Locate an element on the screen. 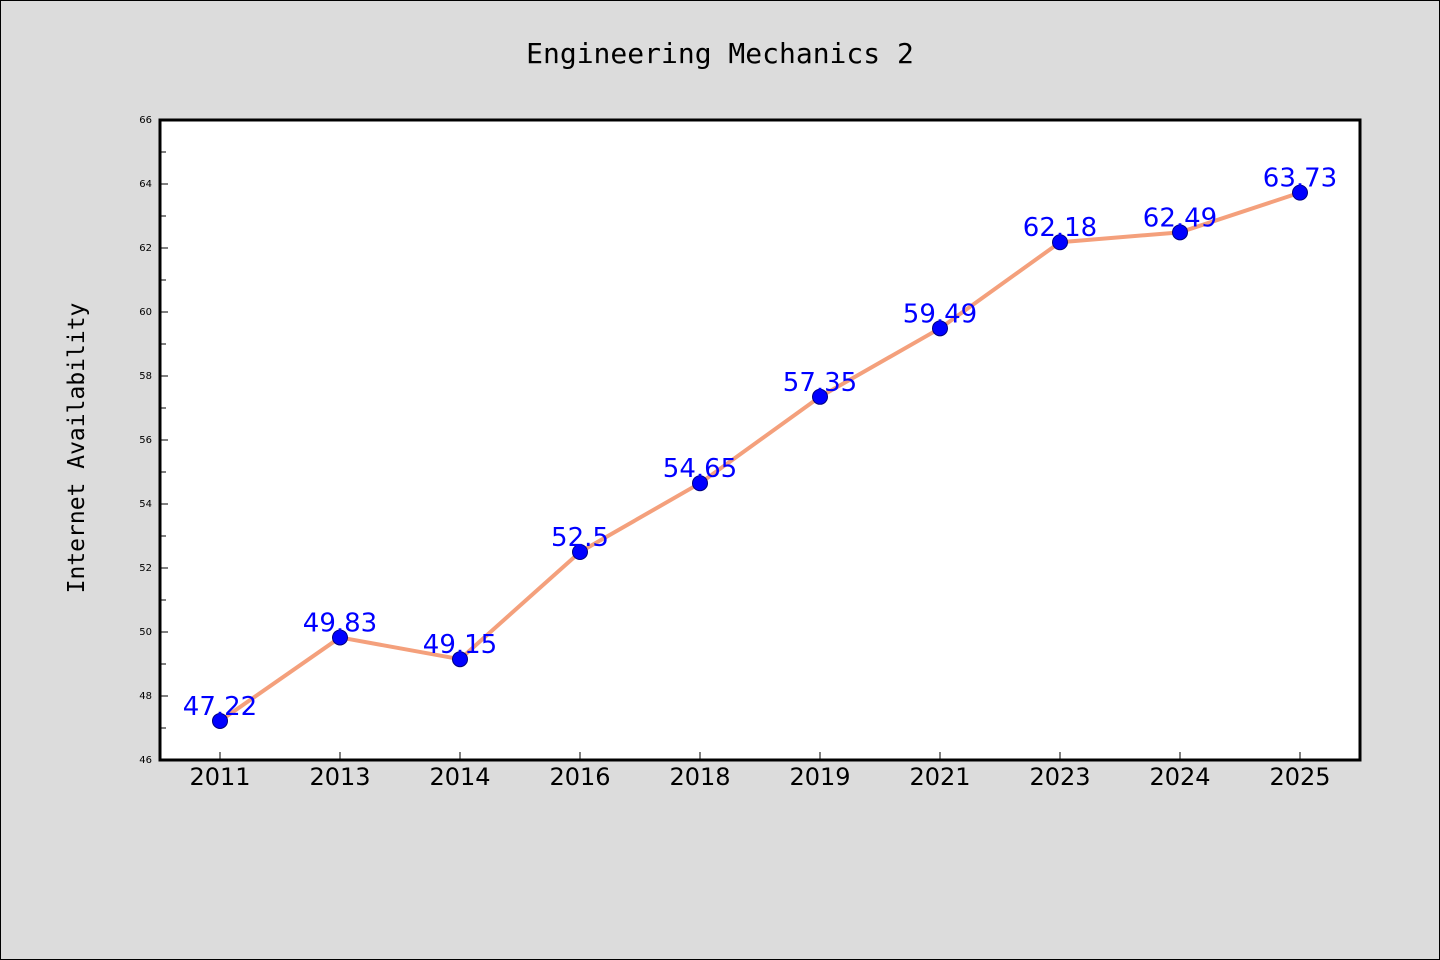 Image resolution: width=1440 pixels, height=960 pixels. x-tick-label: 2024 is located at coordinates (1179, 777).